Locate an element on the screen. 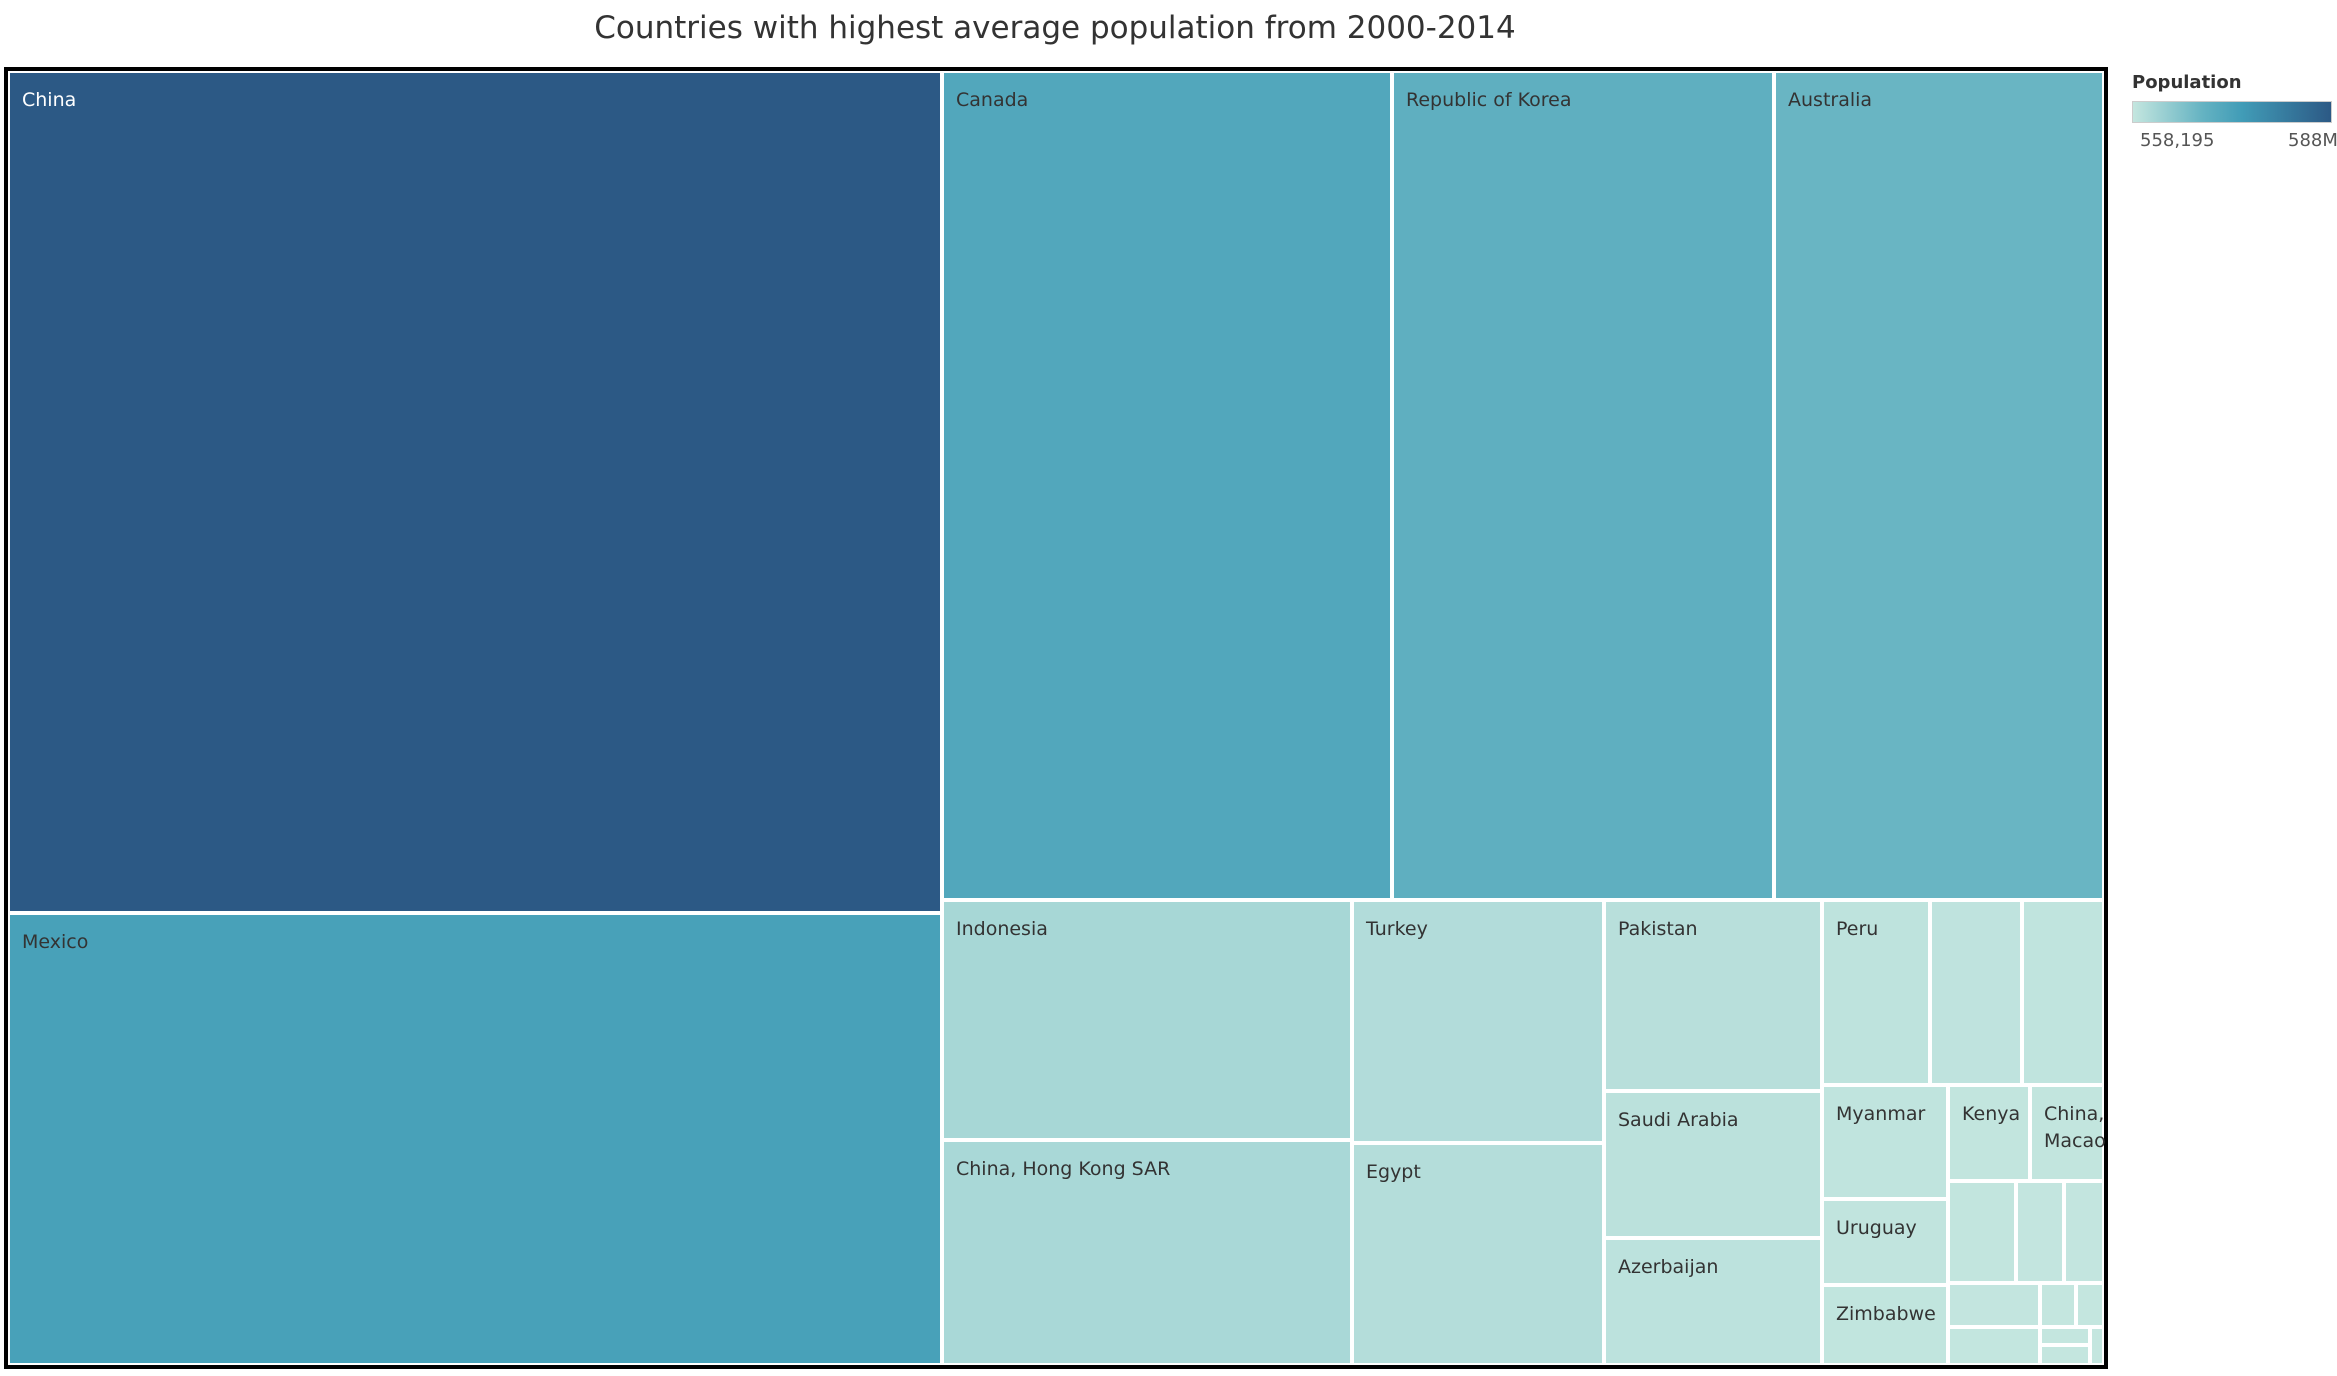 The width and height of the screenshot is (2337, 1376). treemap-cell: Mexico is located at coordinates (475, 1139).